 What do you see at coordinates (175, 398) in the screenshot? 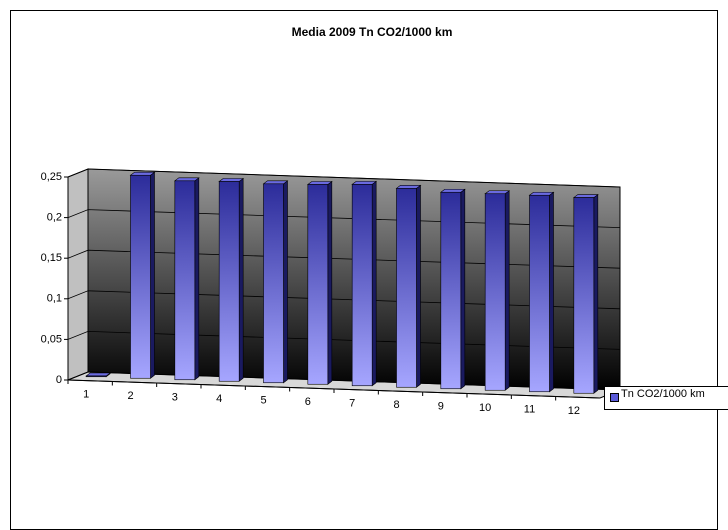
I see `x-tick-label: 3` at bounding box center [175, 398].